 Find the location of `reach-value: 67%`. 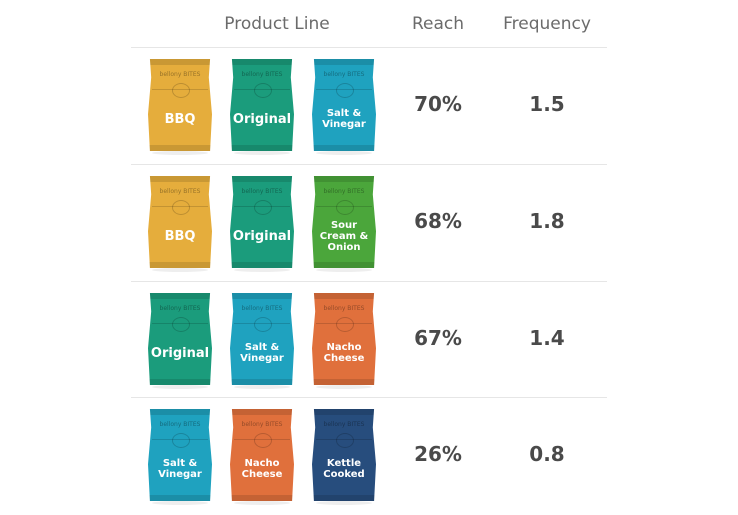

reach-value: 67% is located at coordinates (438, 338).